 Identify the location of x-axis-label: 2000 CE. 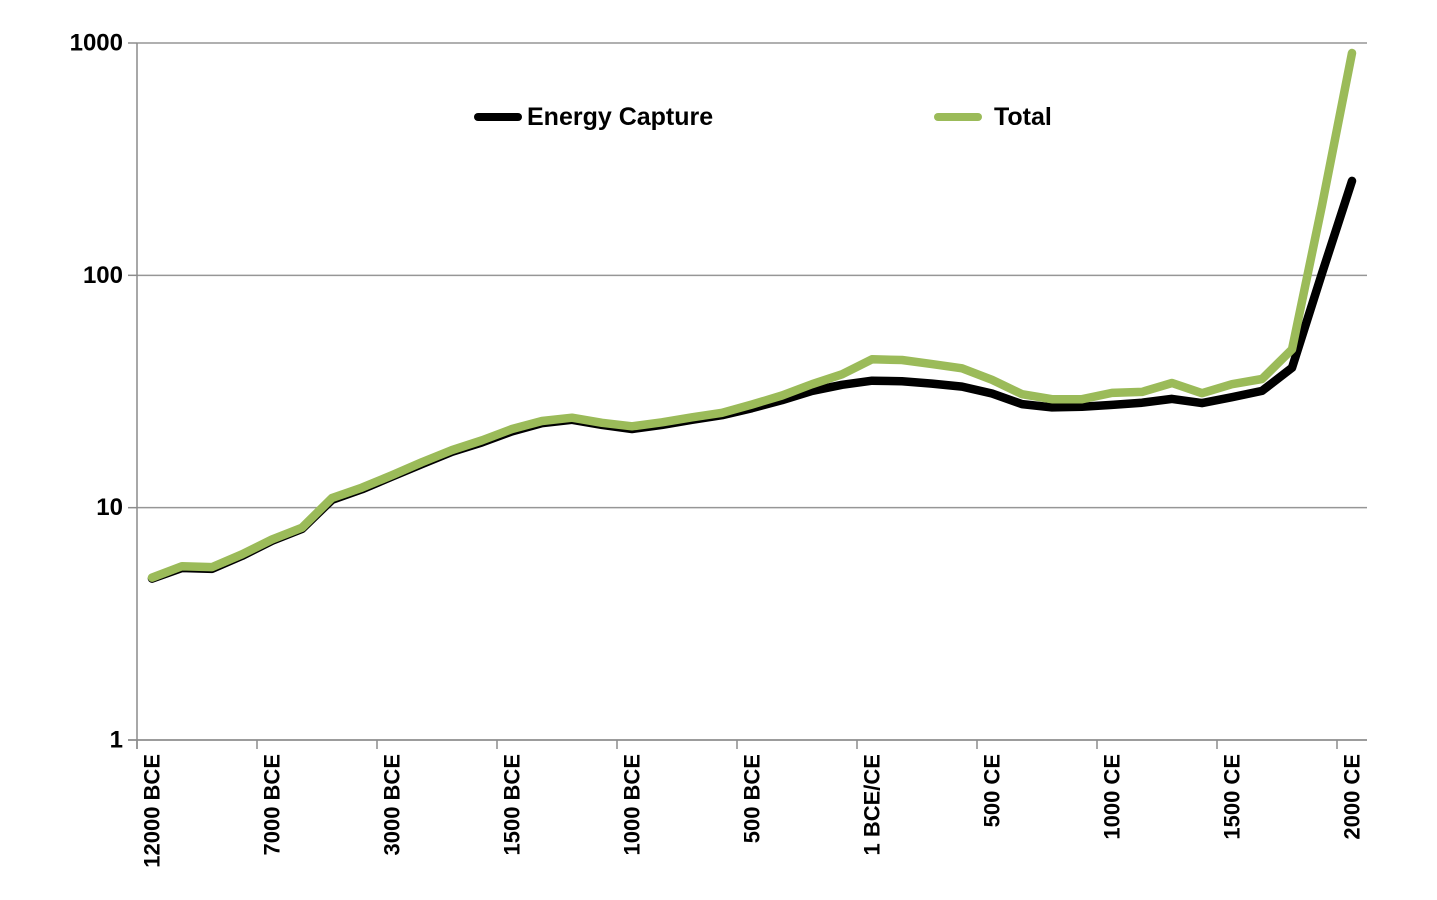
(1352, 797).